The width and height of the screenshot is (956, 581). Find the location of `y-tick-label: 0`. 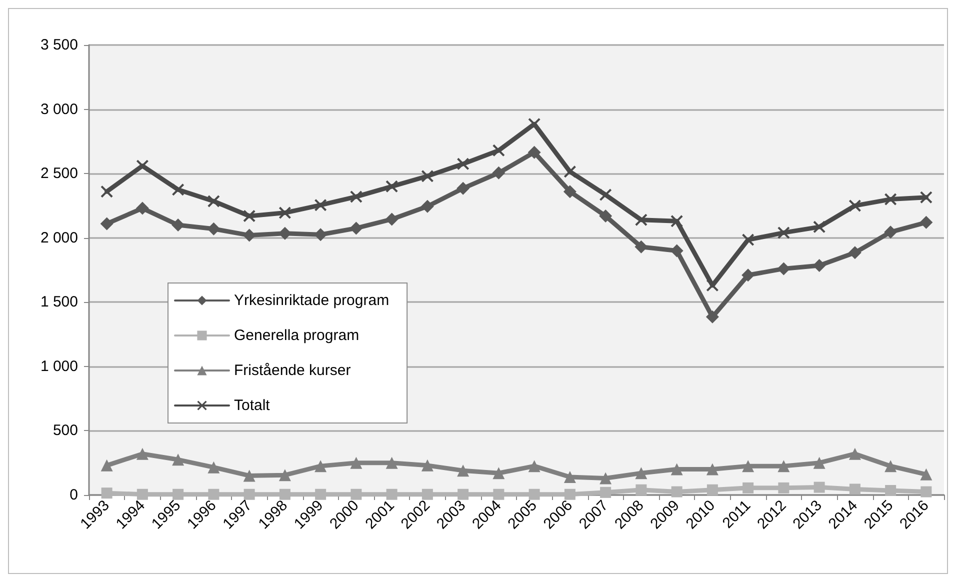

y-tick-label: 0 is located at coordinates (74, 495).